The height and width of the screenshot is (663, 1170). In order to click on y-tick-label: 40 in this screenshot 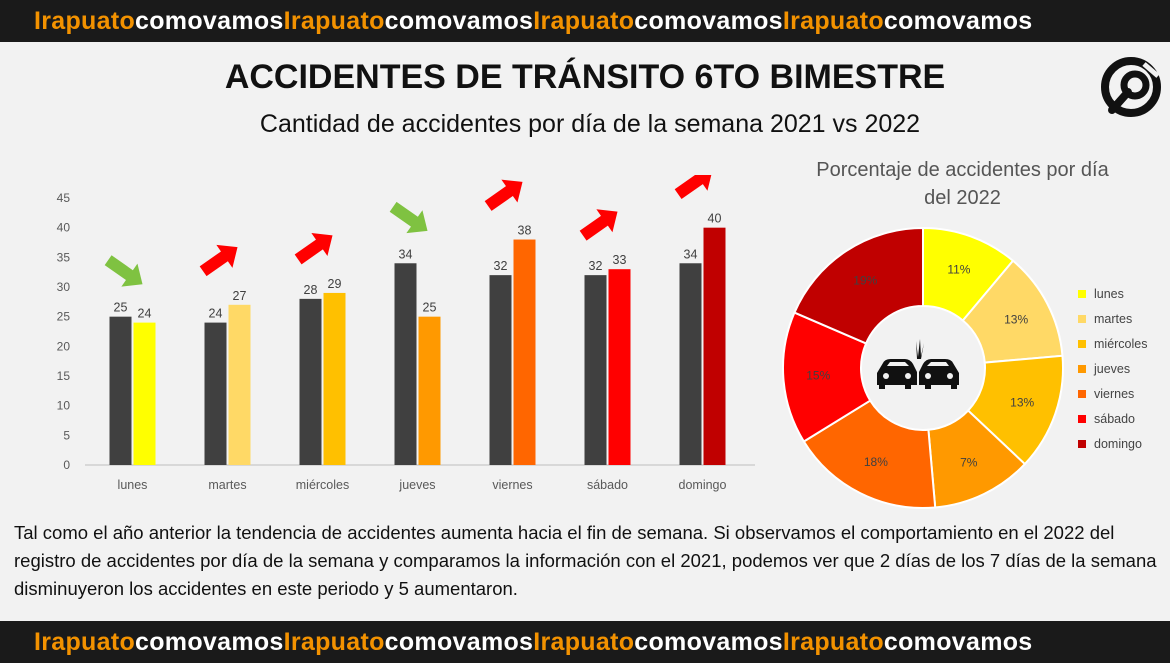, I will do `click(64, 228)`.